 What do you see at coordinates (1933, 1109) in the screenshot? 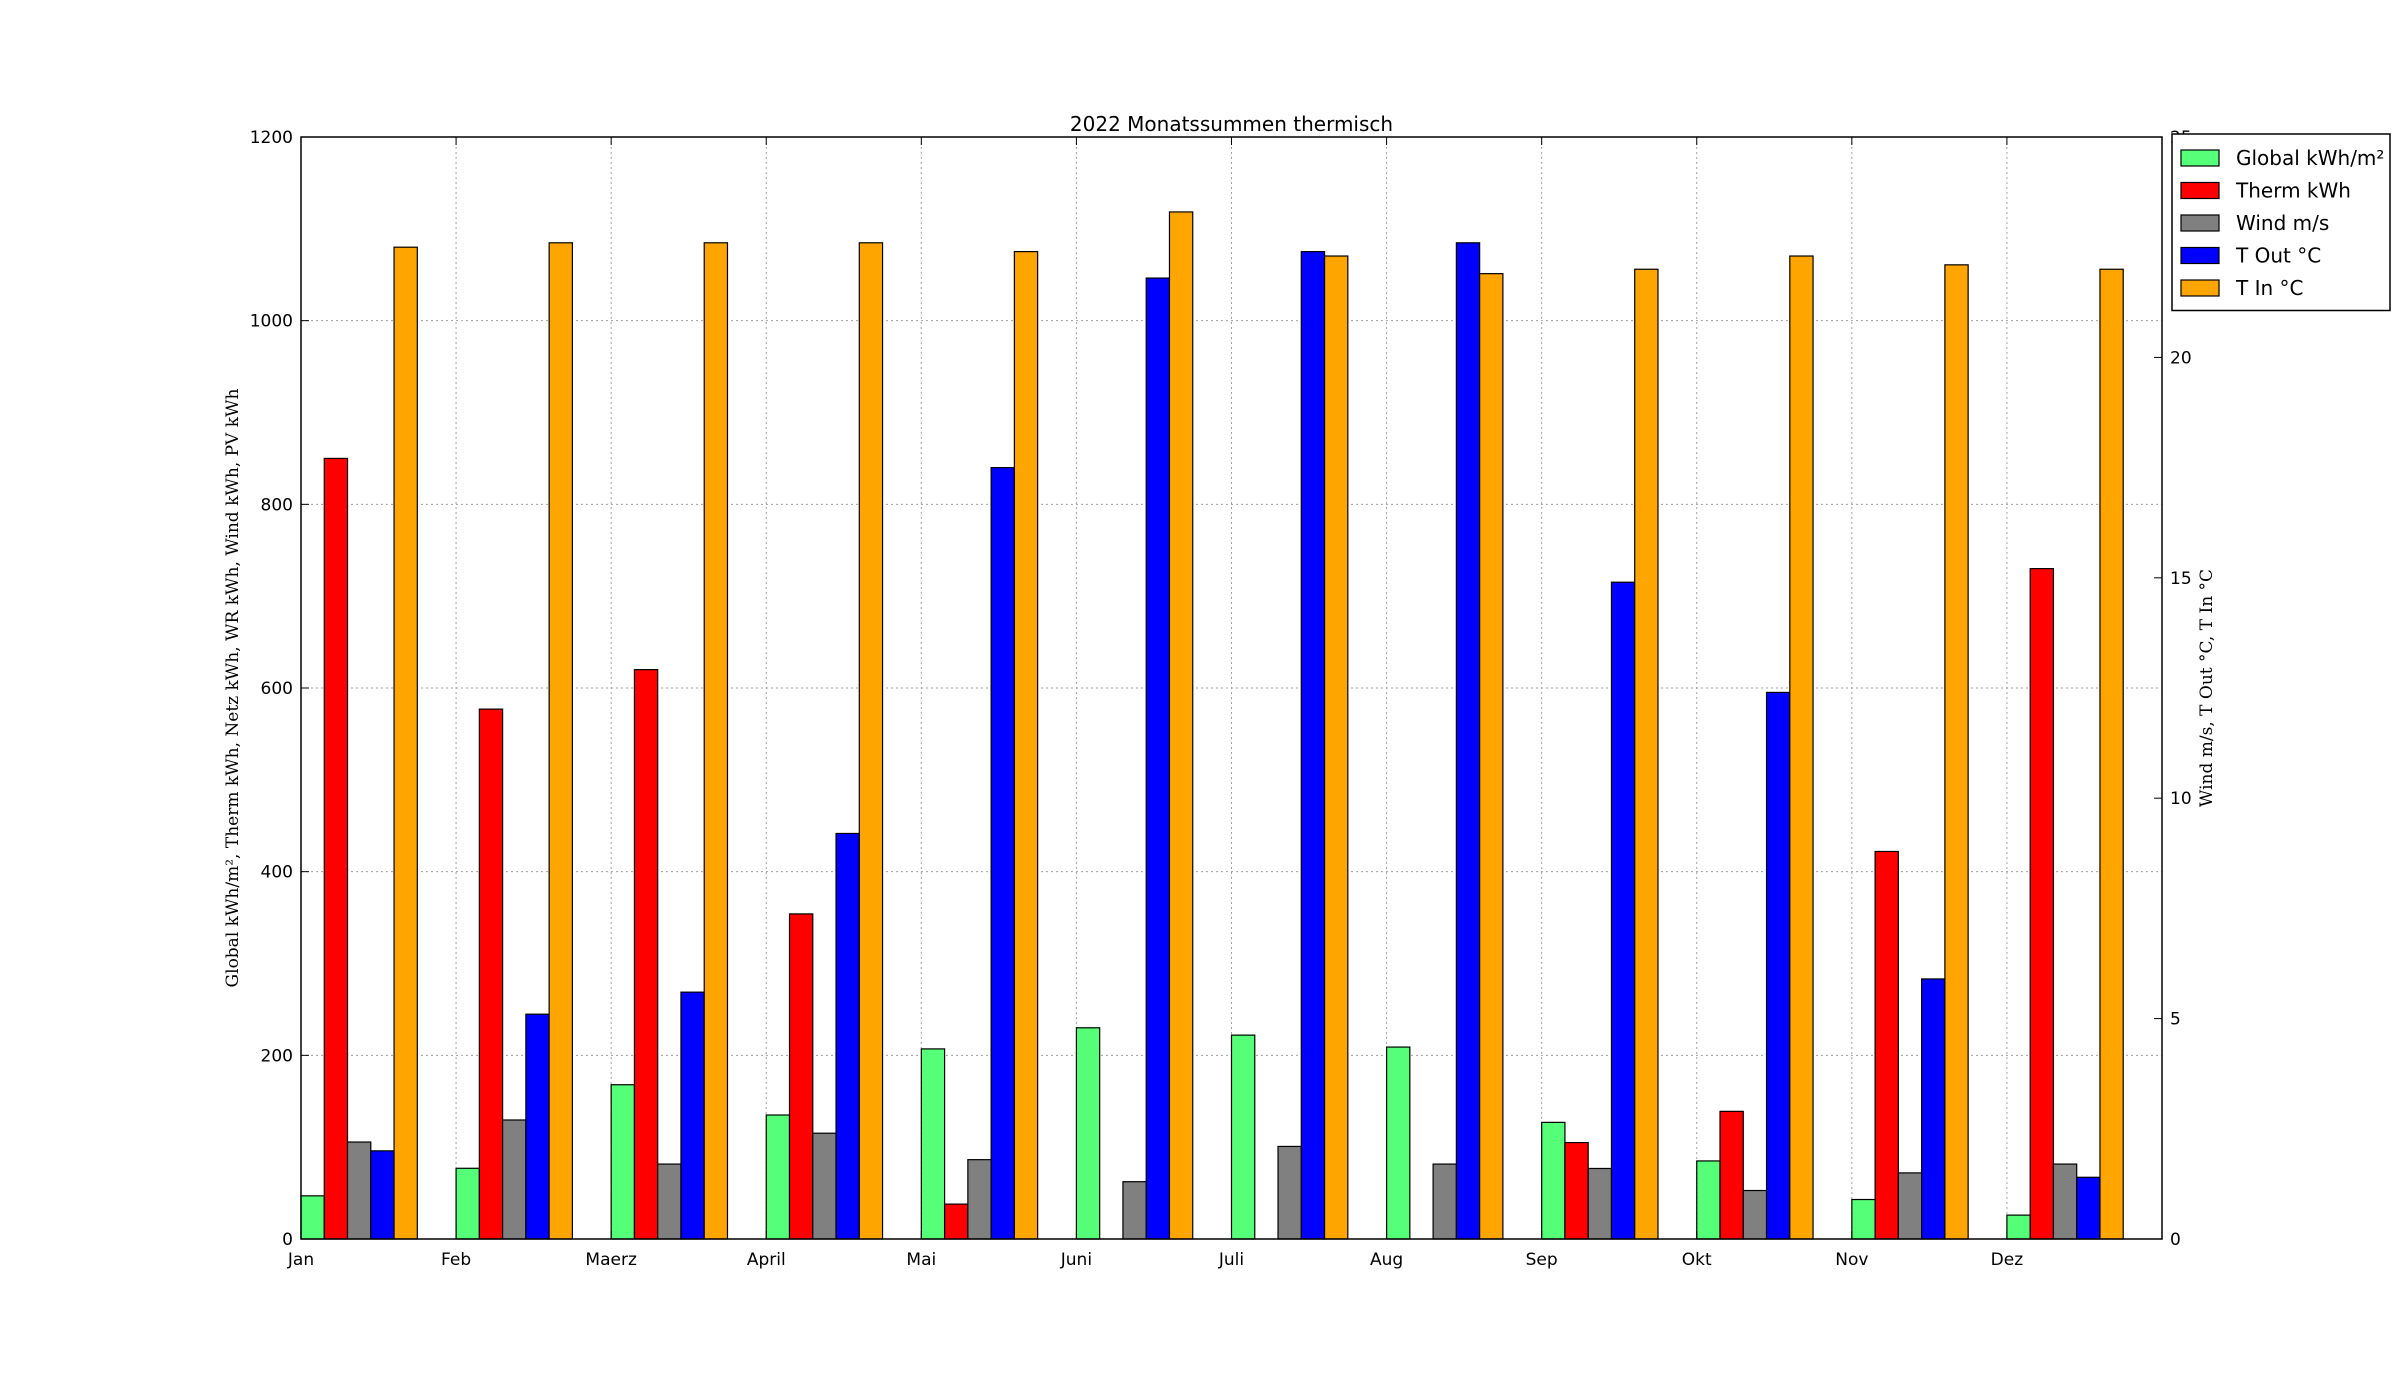
I see `bar-3-nov` at bounding box center [1933, 1109].